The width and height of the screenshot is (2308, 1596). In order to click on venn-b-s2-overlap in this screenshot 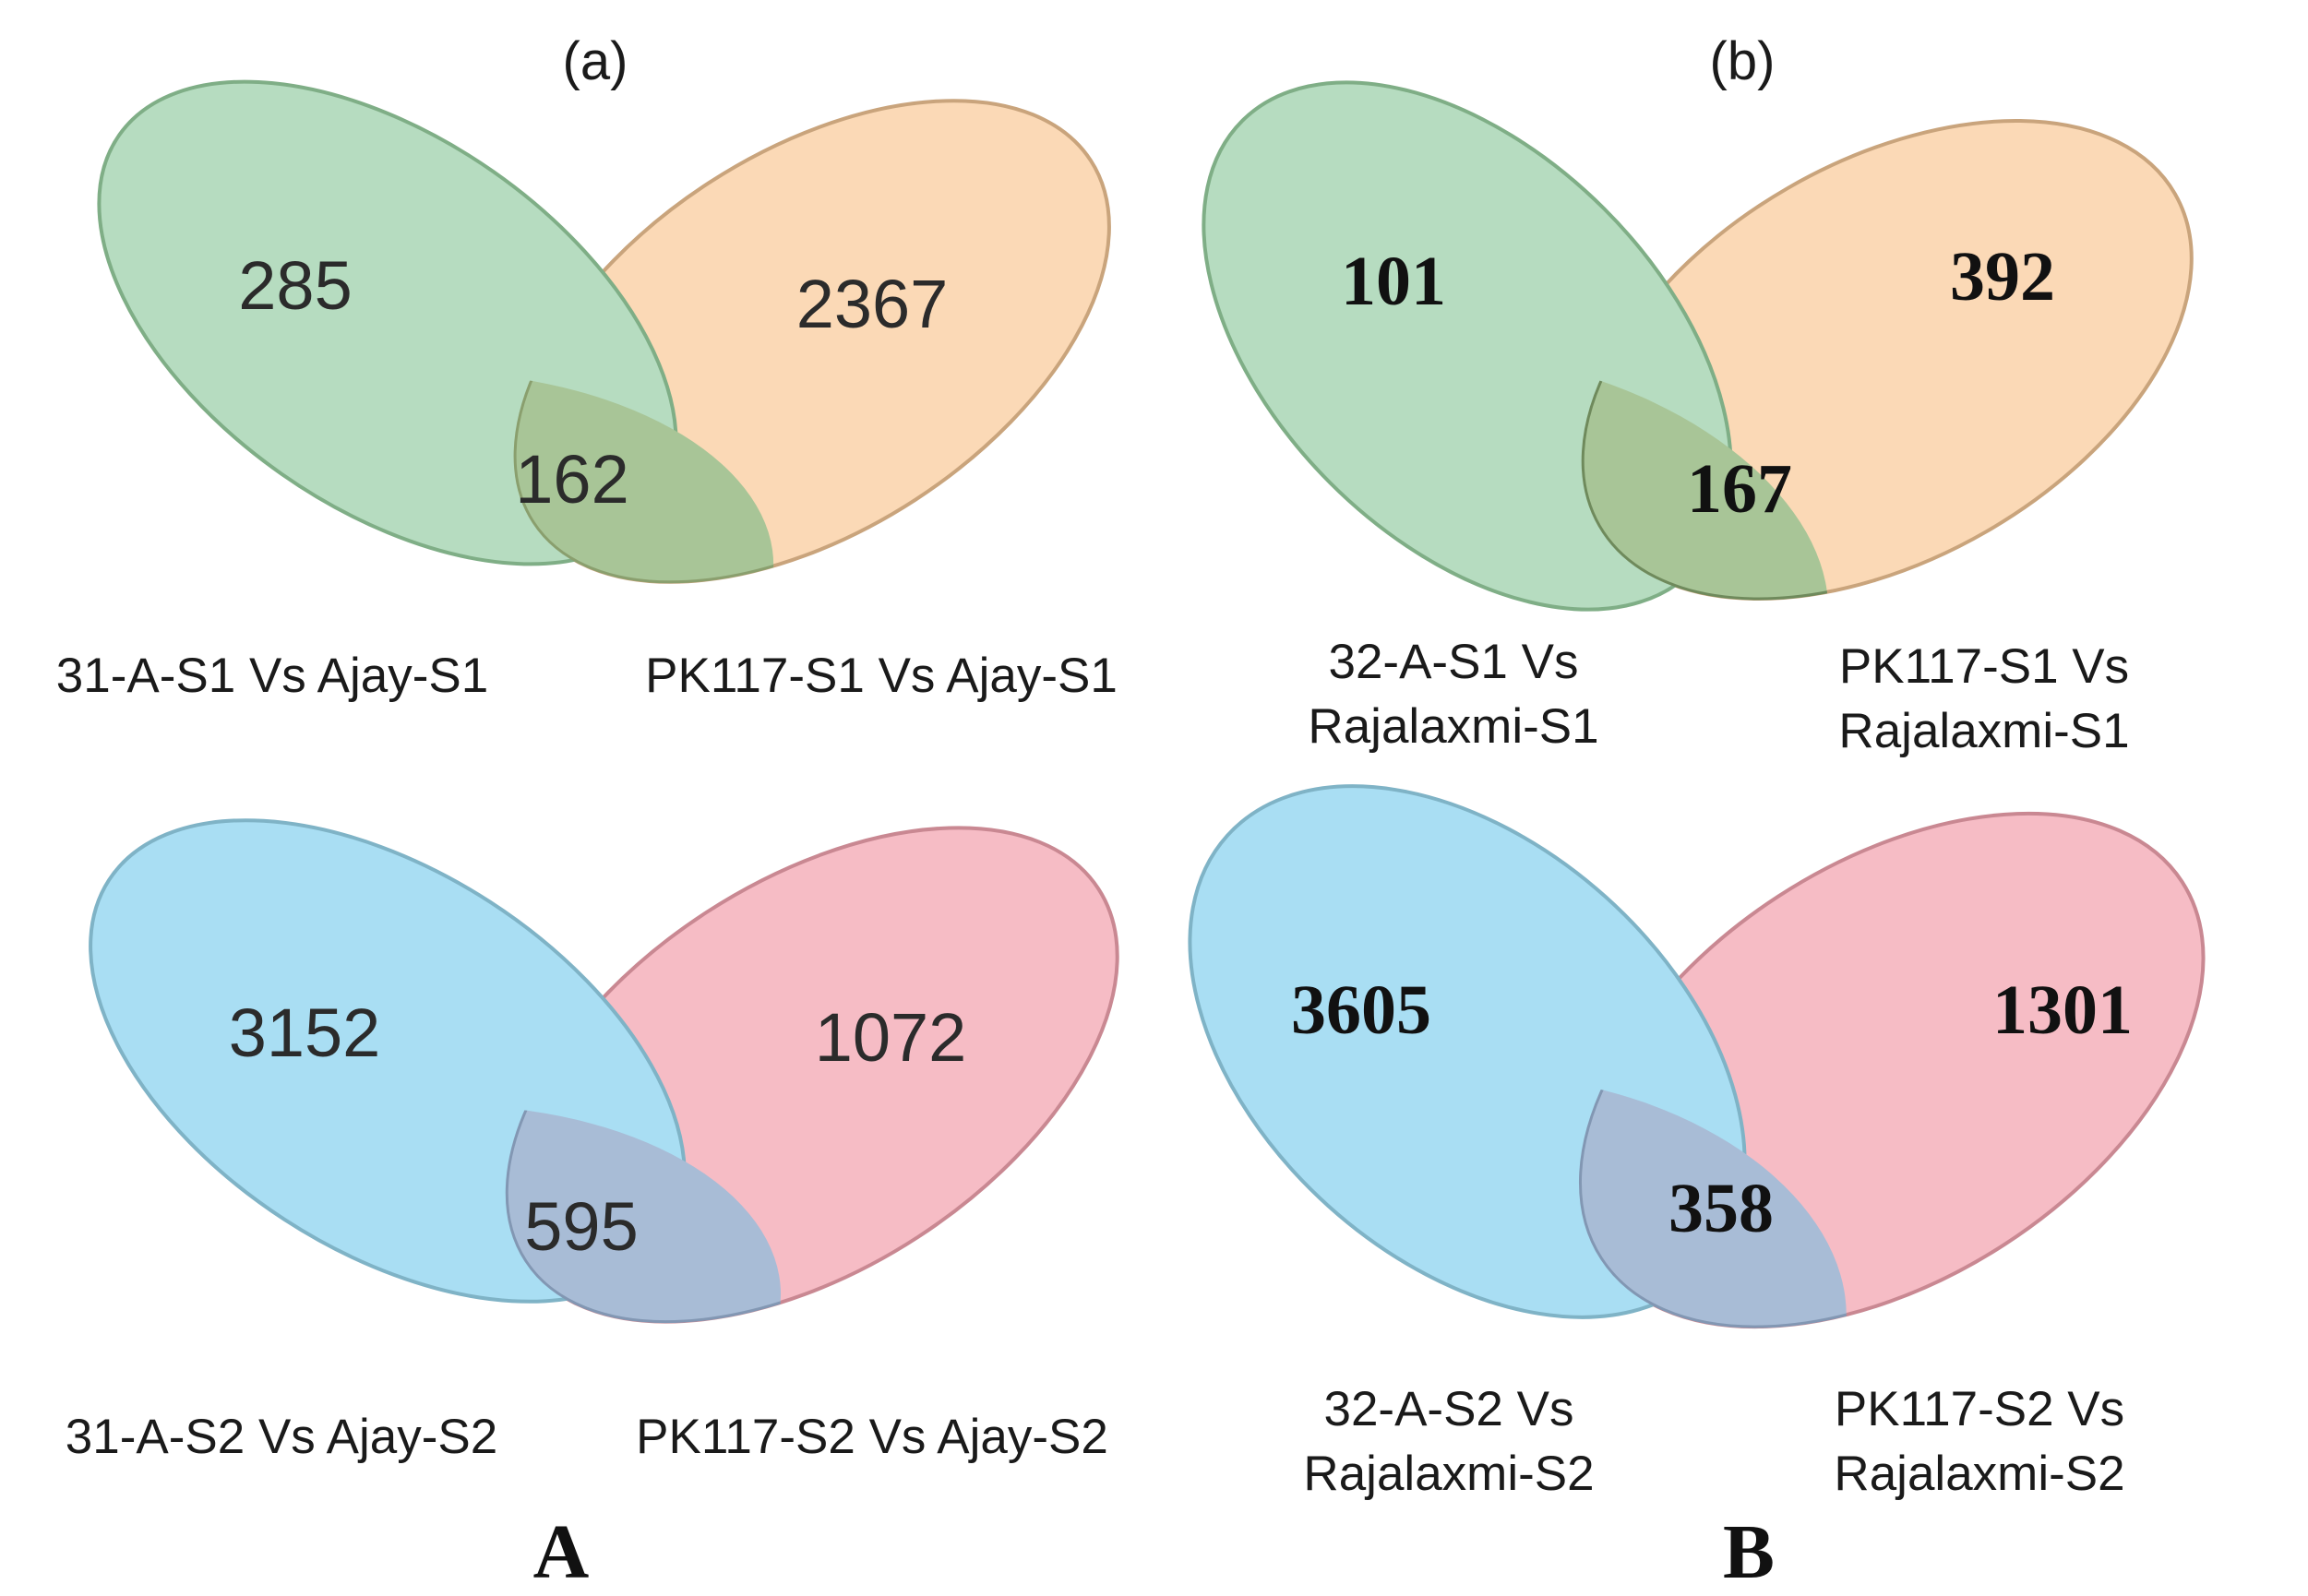, I will do `click(1728, 1179)`.